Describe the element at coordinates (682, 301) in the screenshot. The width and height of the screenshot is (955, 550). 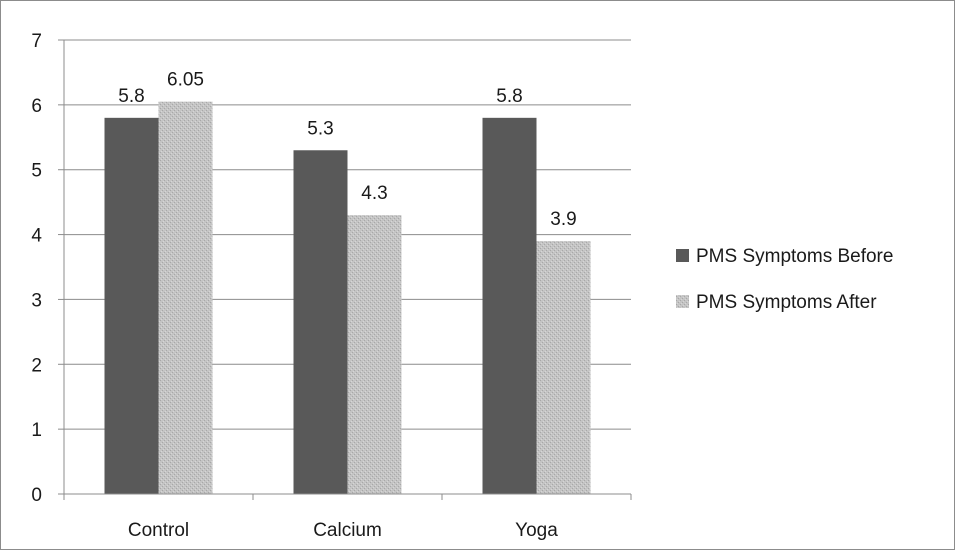
I see `legend-swatch-after` at that location.